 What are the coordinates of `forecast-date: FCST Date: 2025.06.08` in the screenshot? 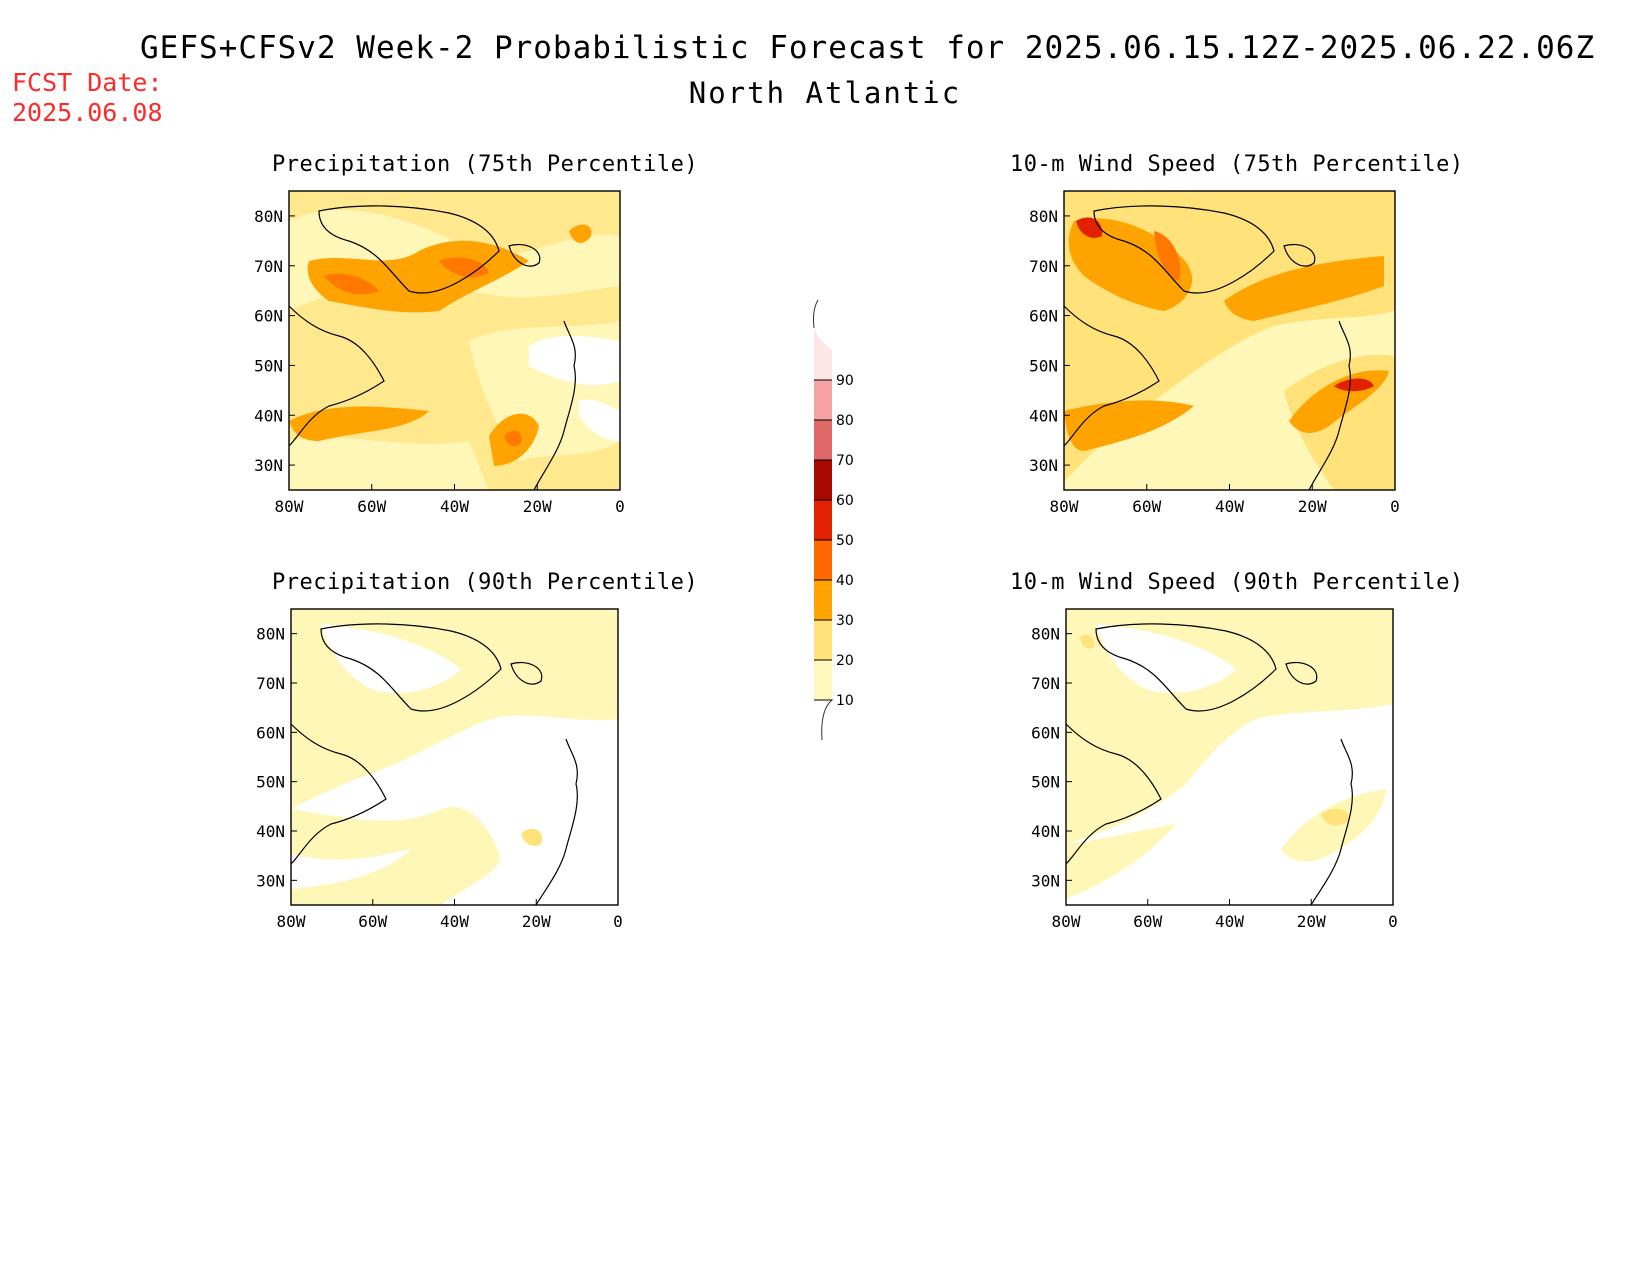 It's located at (87, 98).